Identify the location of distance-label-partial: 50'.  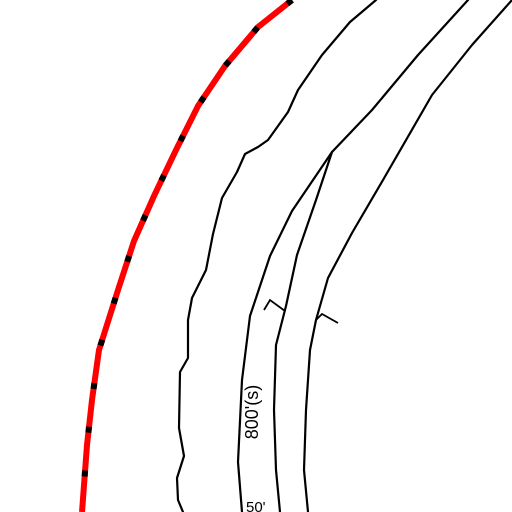
(256, 505).